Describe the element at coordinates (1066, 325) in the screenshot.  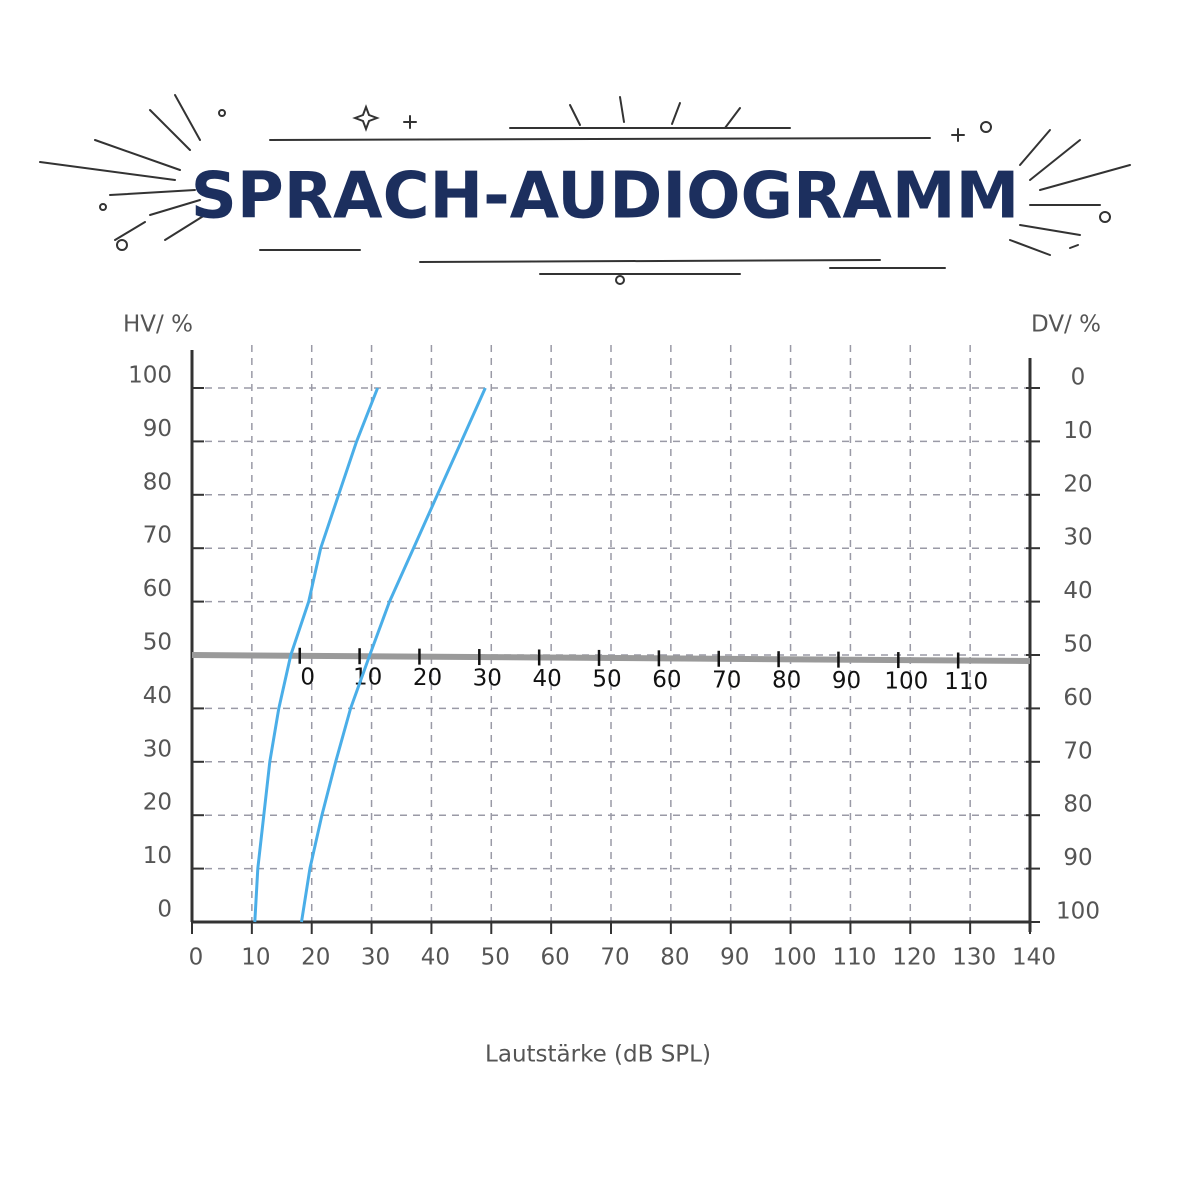
I see `y2-axis-label: DV/ %` at that location.